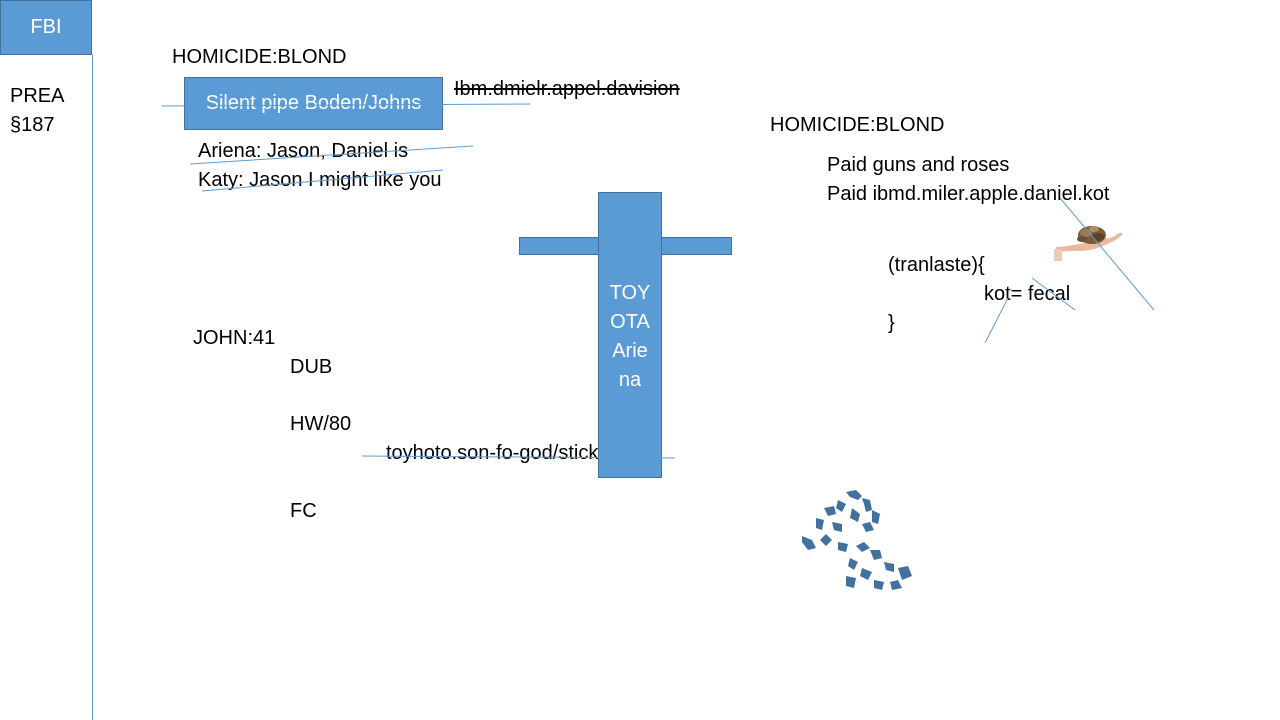  What do you see at coordinates (518, 457) in the screenshot?
I see `strike-line-url` at bounding box center [518, 457].